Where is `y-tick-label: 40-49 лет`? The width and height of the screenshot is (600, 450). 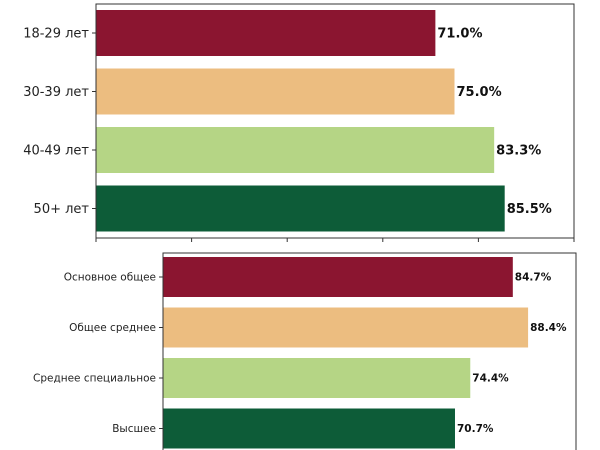
y-tick-label: 40-49 лет is located at coordinates (56, 151).